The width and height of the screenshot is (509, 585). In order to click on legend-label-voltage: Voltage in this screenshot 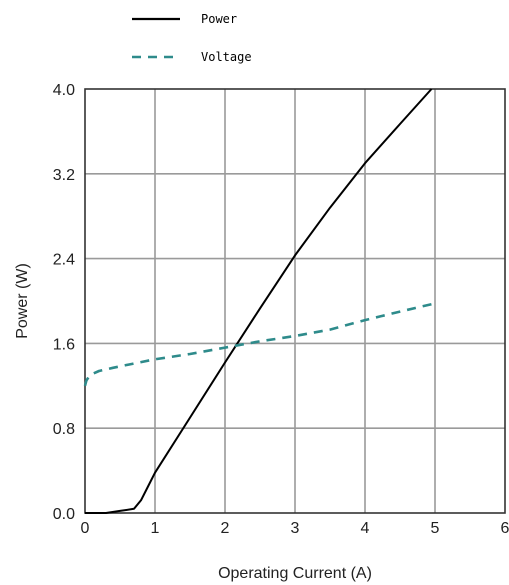, I will do `click(226, 57)`.